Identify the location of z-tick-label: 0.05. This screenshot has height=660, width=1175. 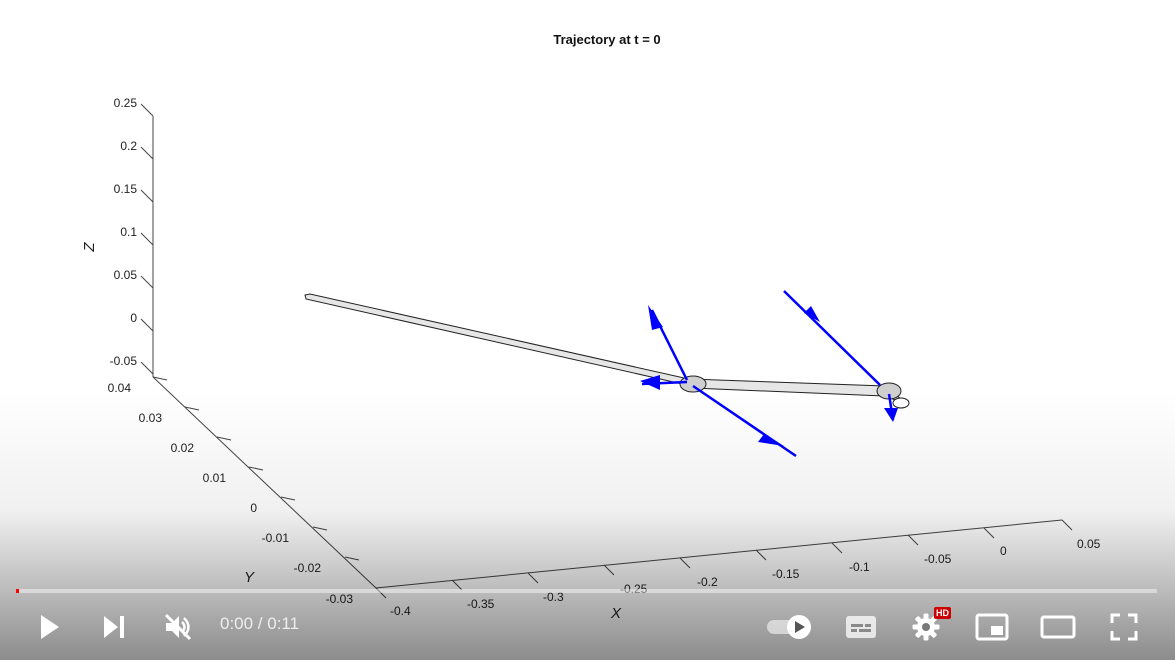
(126, 275).